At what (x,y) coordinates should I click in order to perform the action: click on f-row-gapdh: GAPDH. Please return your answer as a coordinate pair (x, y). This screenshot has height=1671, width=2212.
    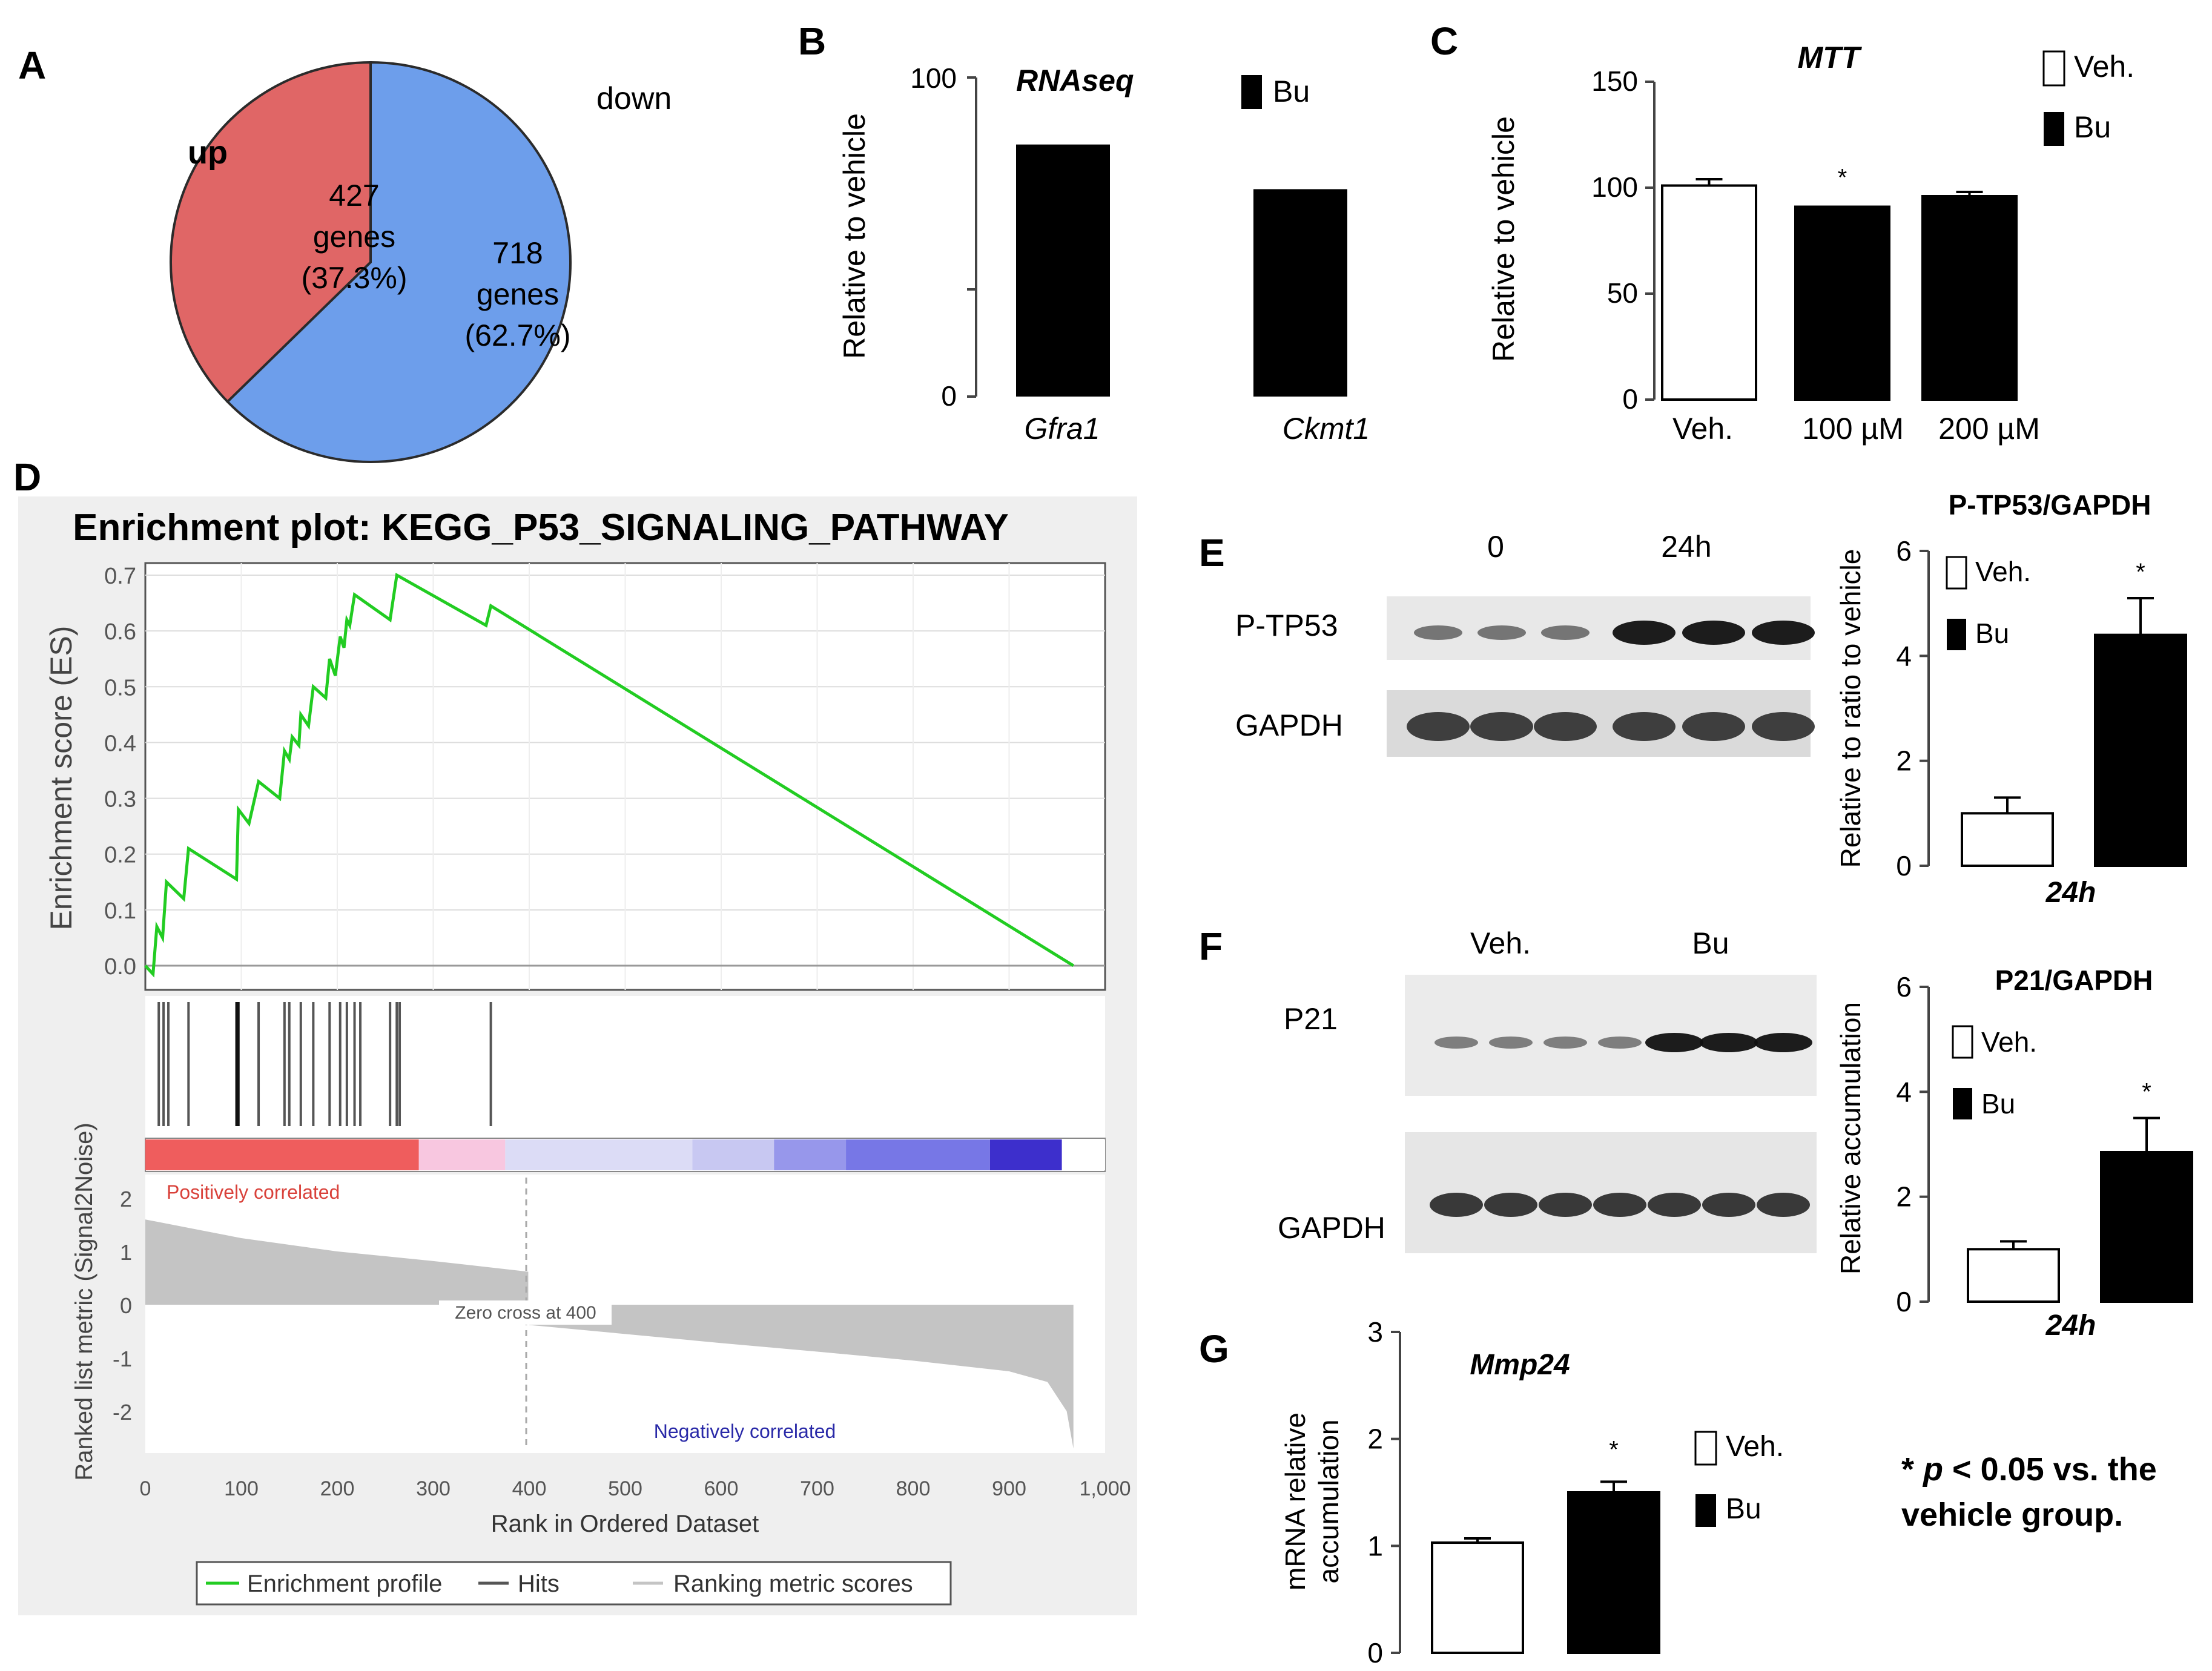
    Looking at the image, I should click on (1331, 1228).